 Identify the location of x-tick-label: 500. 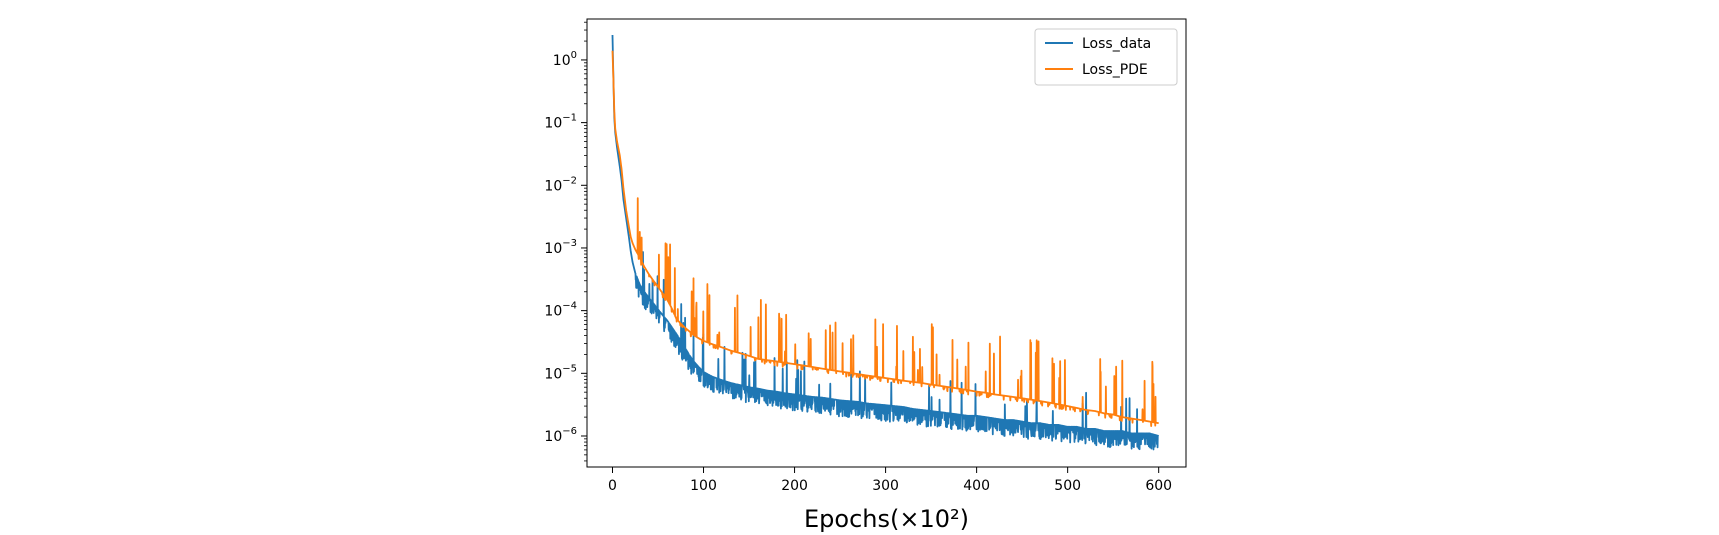
(1067, 486).